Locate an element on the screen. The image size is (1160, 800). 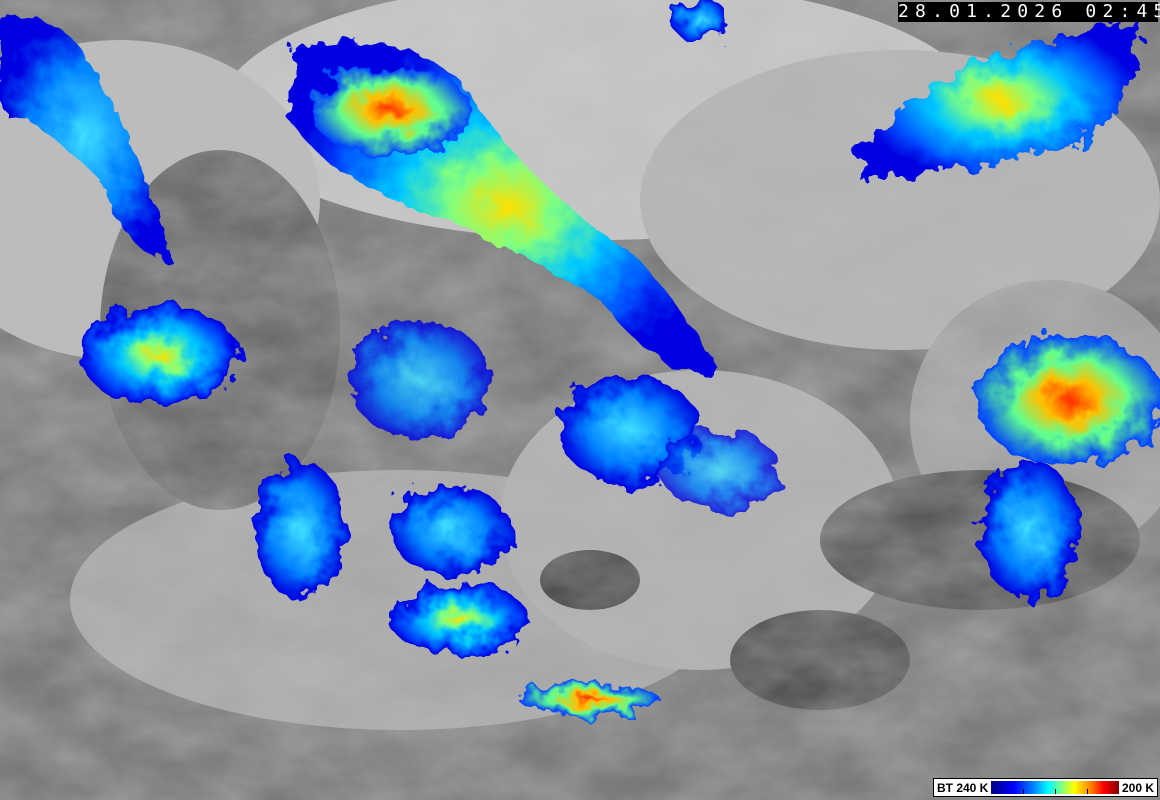
legend-min-label: BT 240 K is located at coordinates (963, 787).